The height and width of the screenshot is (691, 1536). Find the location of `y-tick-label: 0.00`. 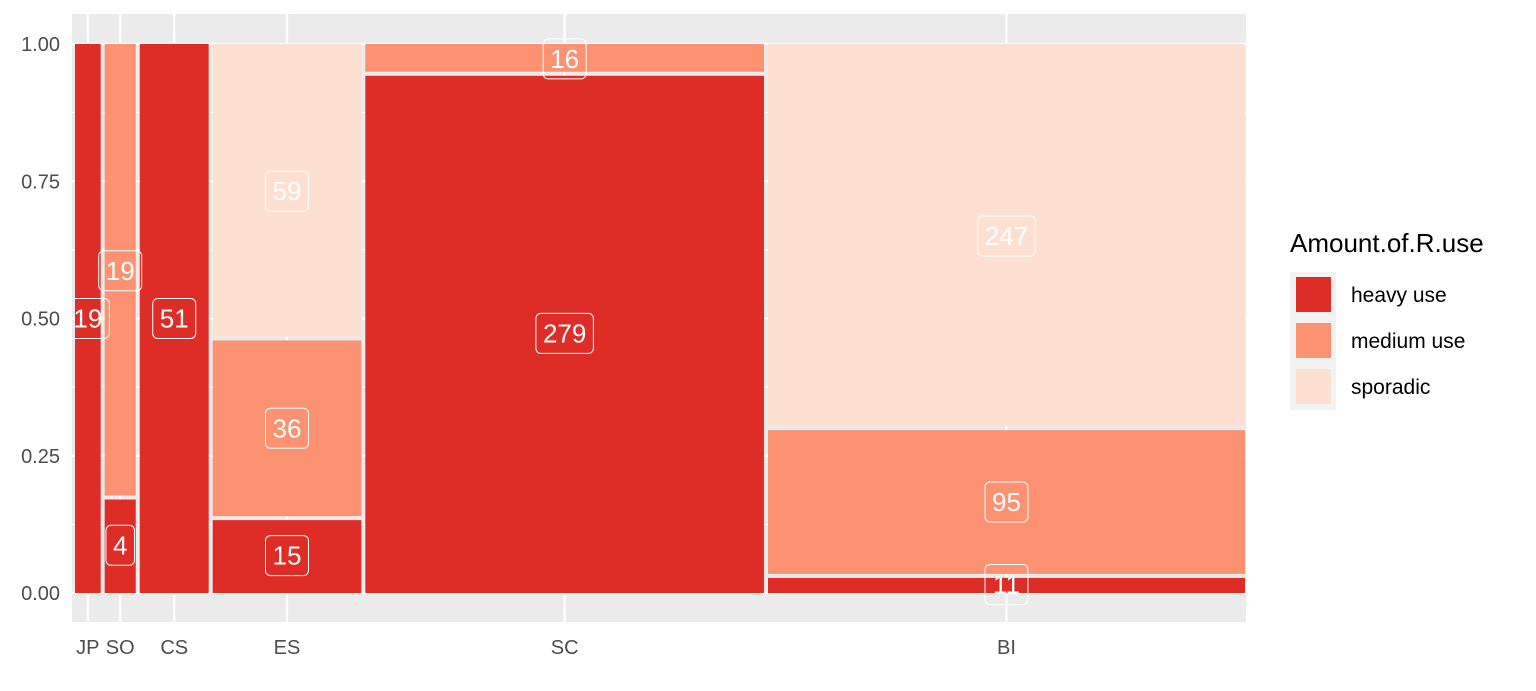

y-tick-label: 0.00 is located at coordinates (40, 594).